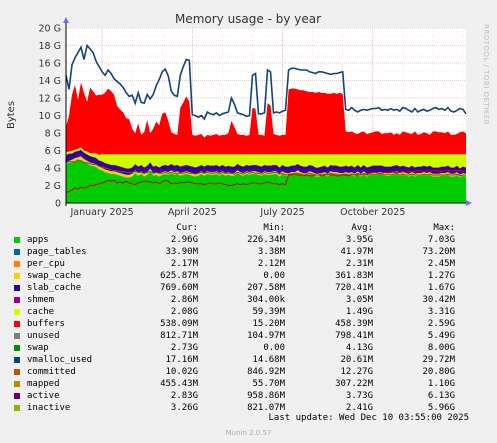 The width and height of the screenshot is (497, 443). Describe the element at coordinates (248, 336) in the screenshot. I see `legend-row: unused 812.71M 104.97M 798.41M 5.49G` at that location.